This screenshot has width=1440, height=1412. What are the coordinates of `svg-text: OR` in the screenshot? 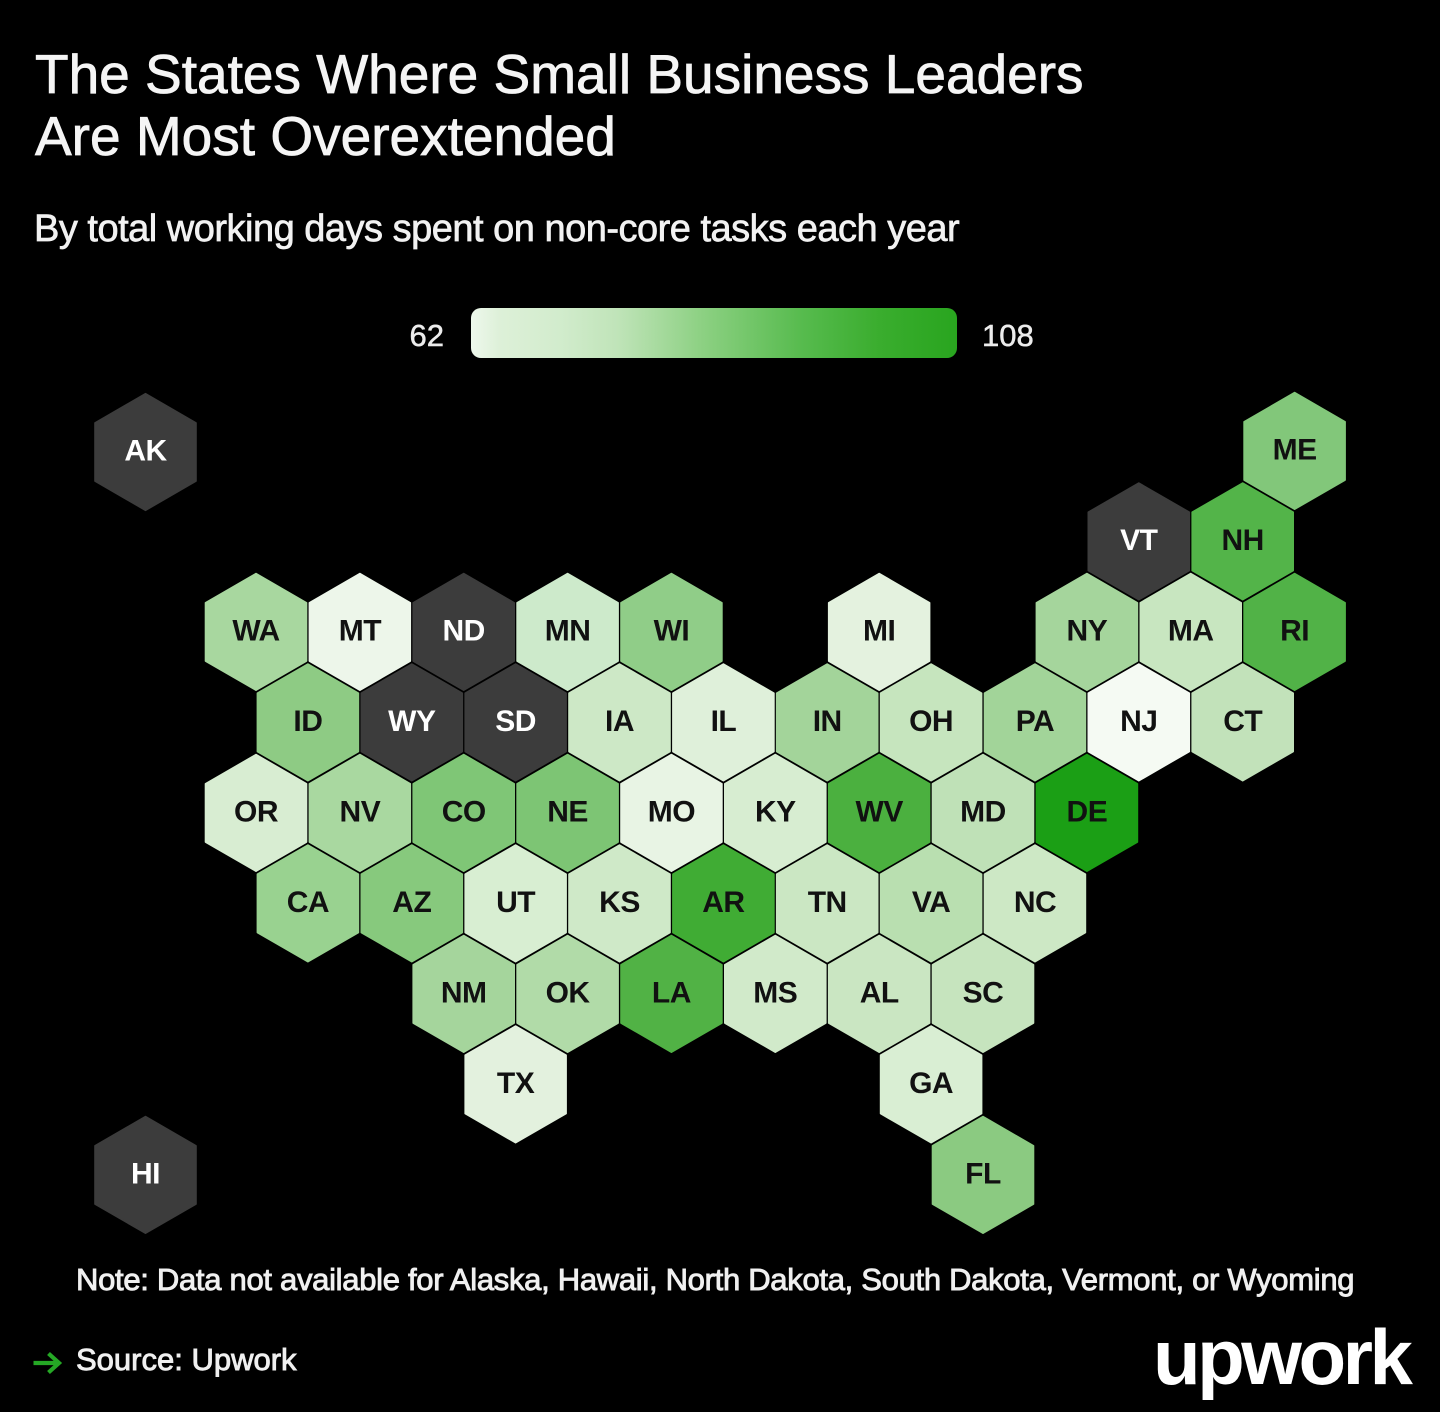 It's located at (256, 812).